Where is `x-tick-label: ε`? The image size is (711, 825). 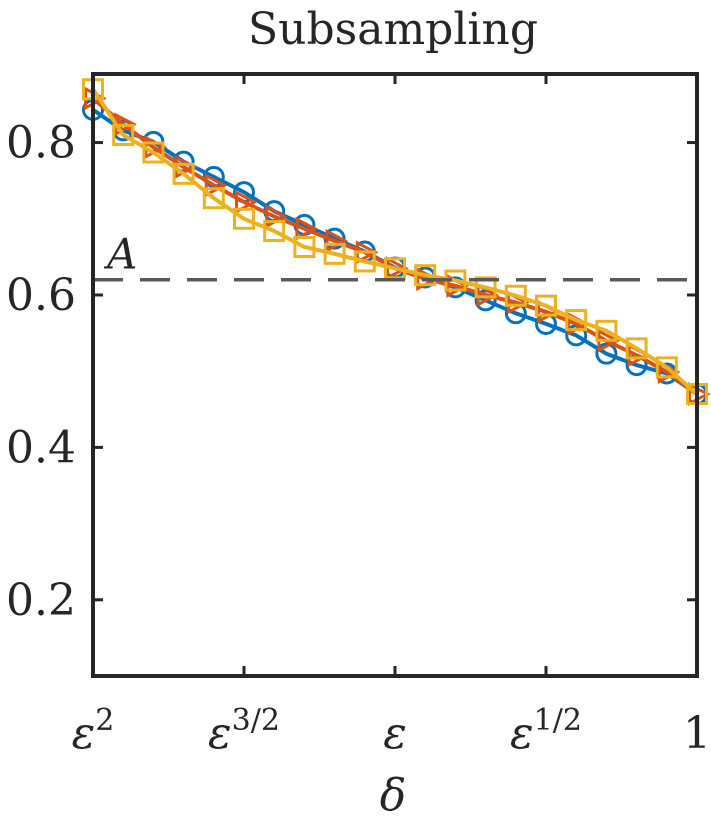 x-tick-label: ε is located at coordinates (395, 733).